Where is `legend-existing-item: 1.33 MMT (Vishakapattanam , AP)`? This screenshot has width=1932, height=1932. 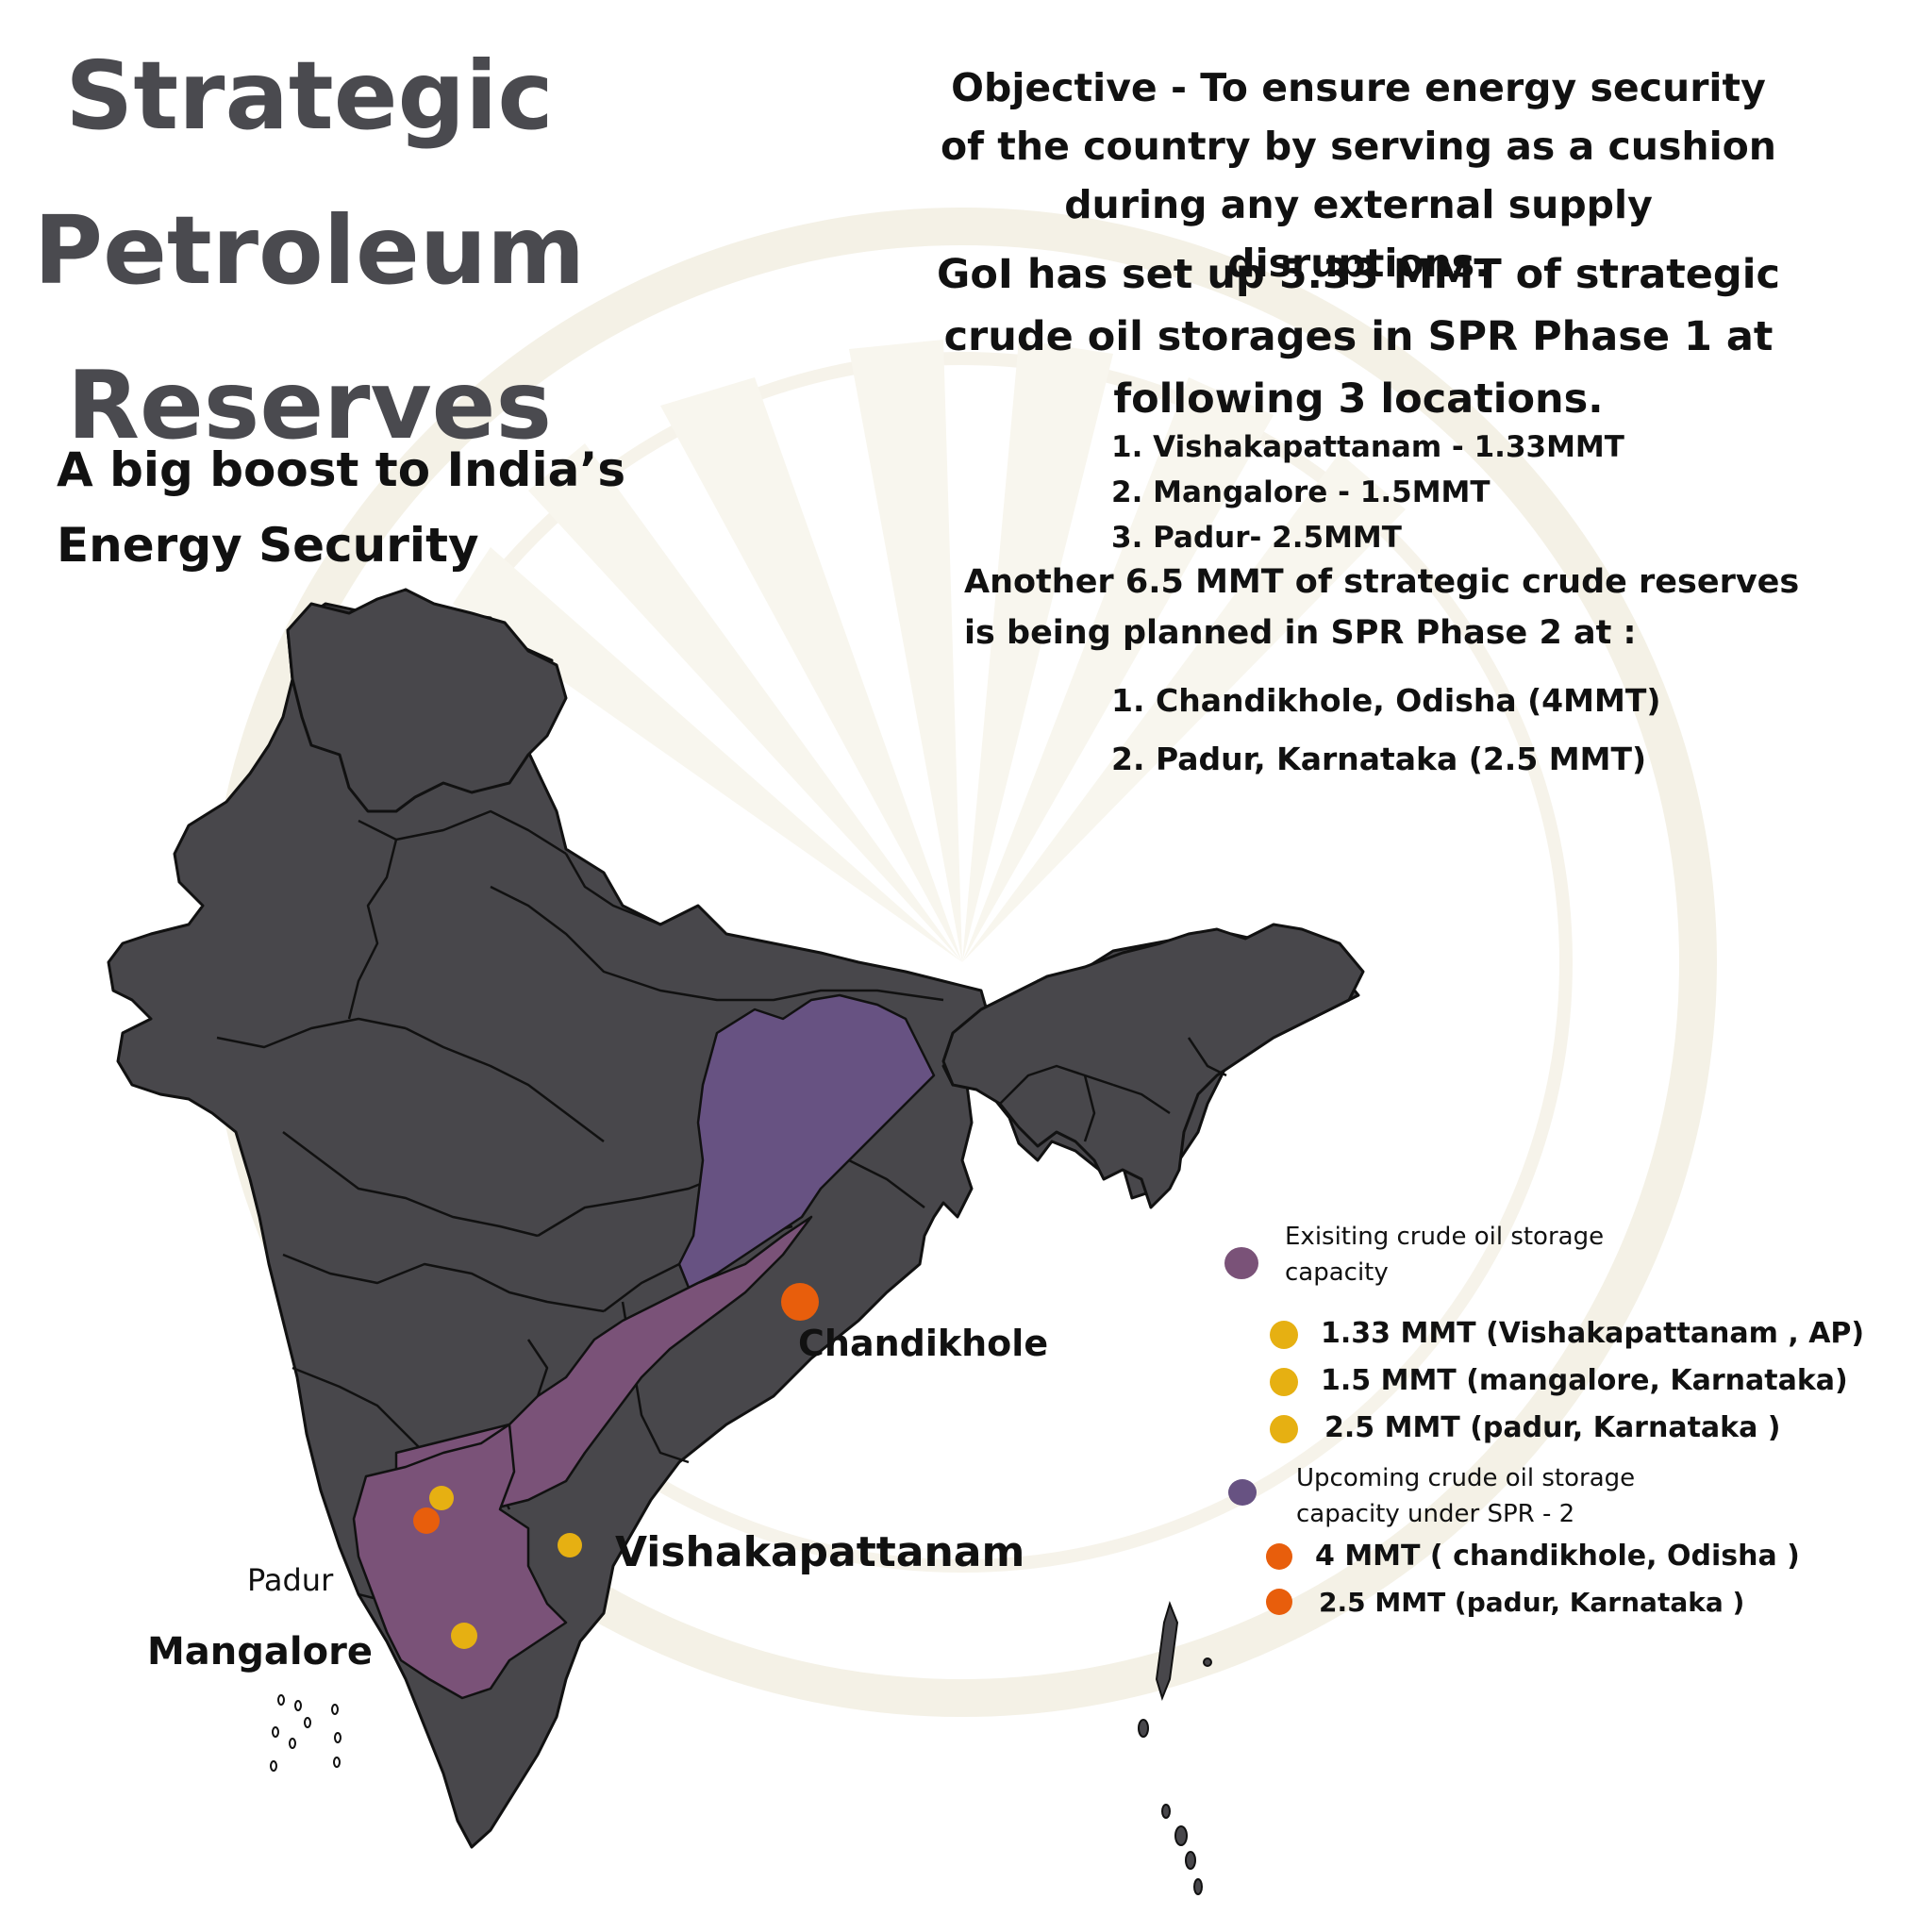
legend-existing-item: 1.33 MMT (Vishakapattanam , AP) is located at coordinates (1593, 1334).